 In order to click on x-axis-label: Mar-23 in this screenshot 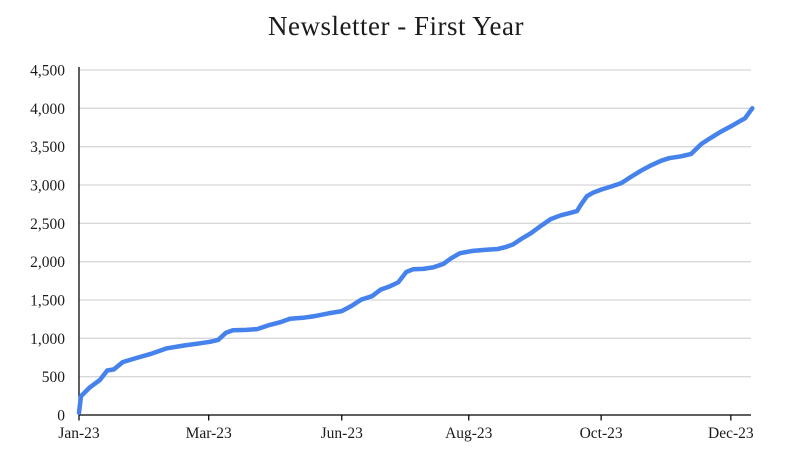, I will do `click(209, 433)`.